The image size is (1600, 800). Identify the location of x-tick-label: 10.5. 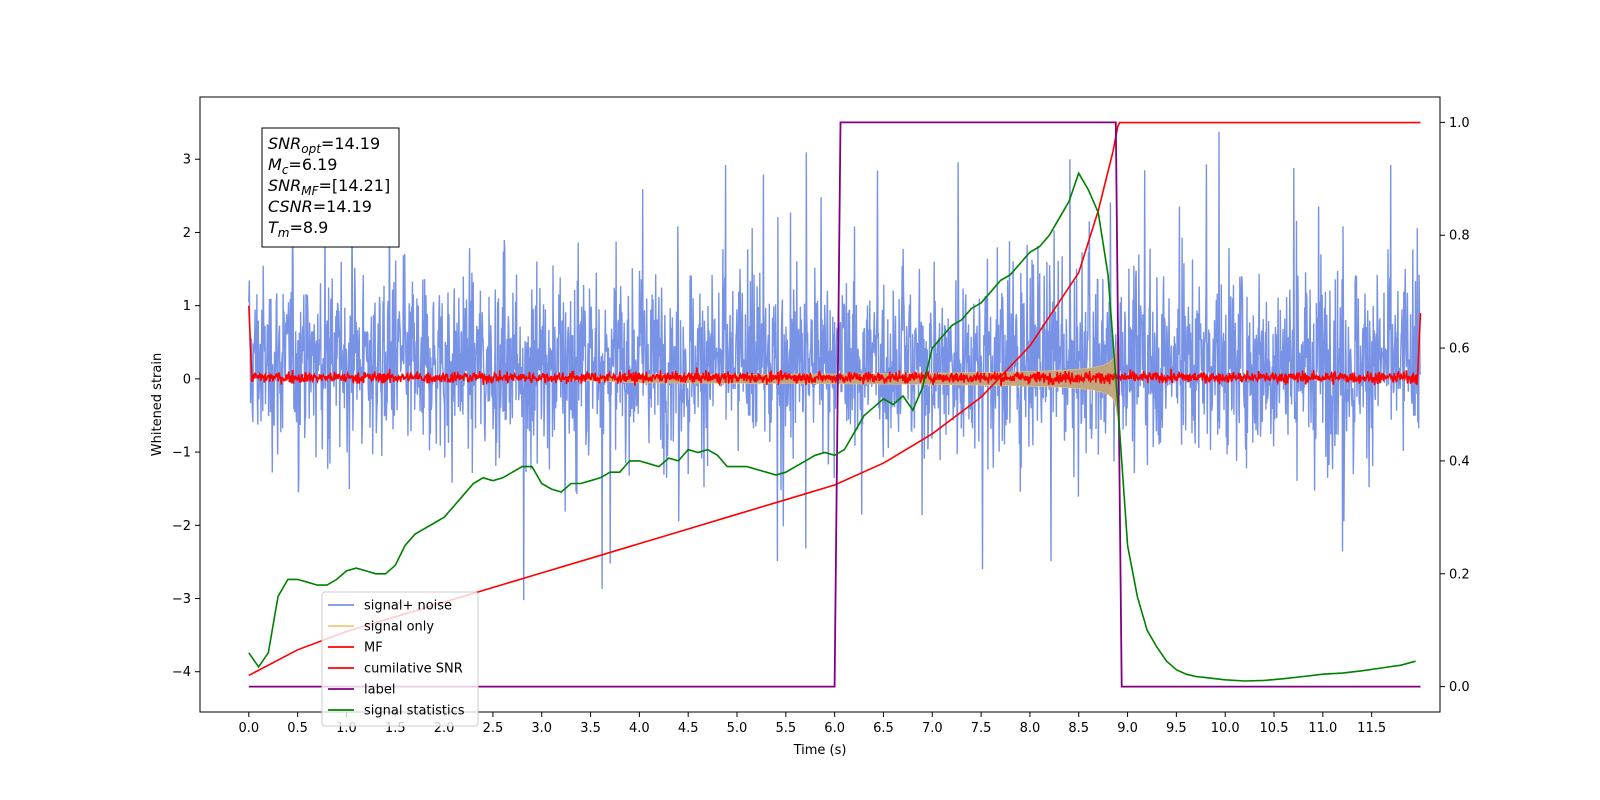
(1274, 728).